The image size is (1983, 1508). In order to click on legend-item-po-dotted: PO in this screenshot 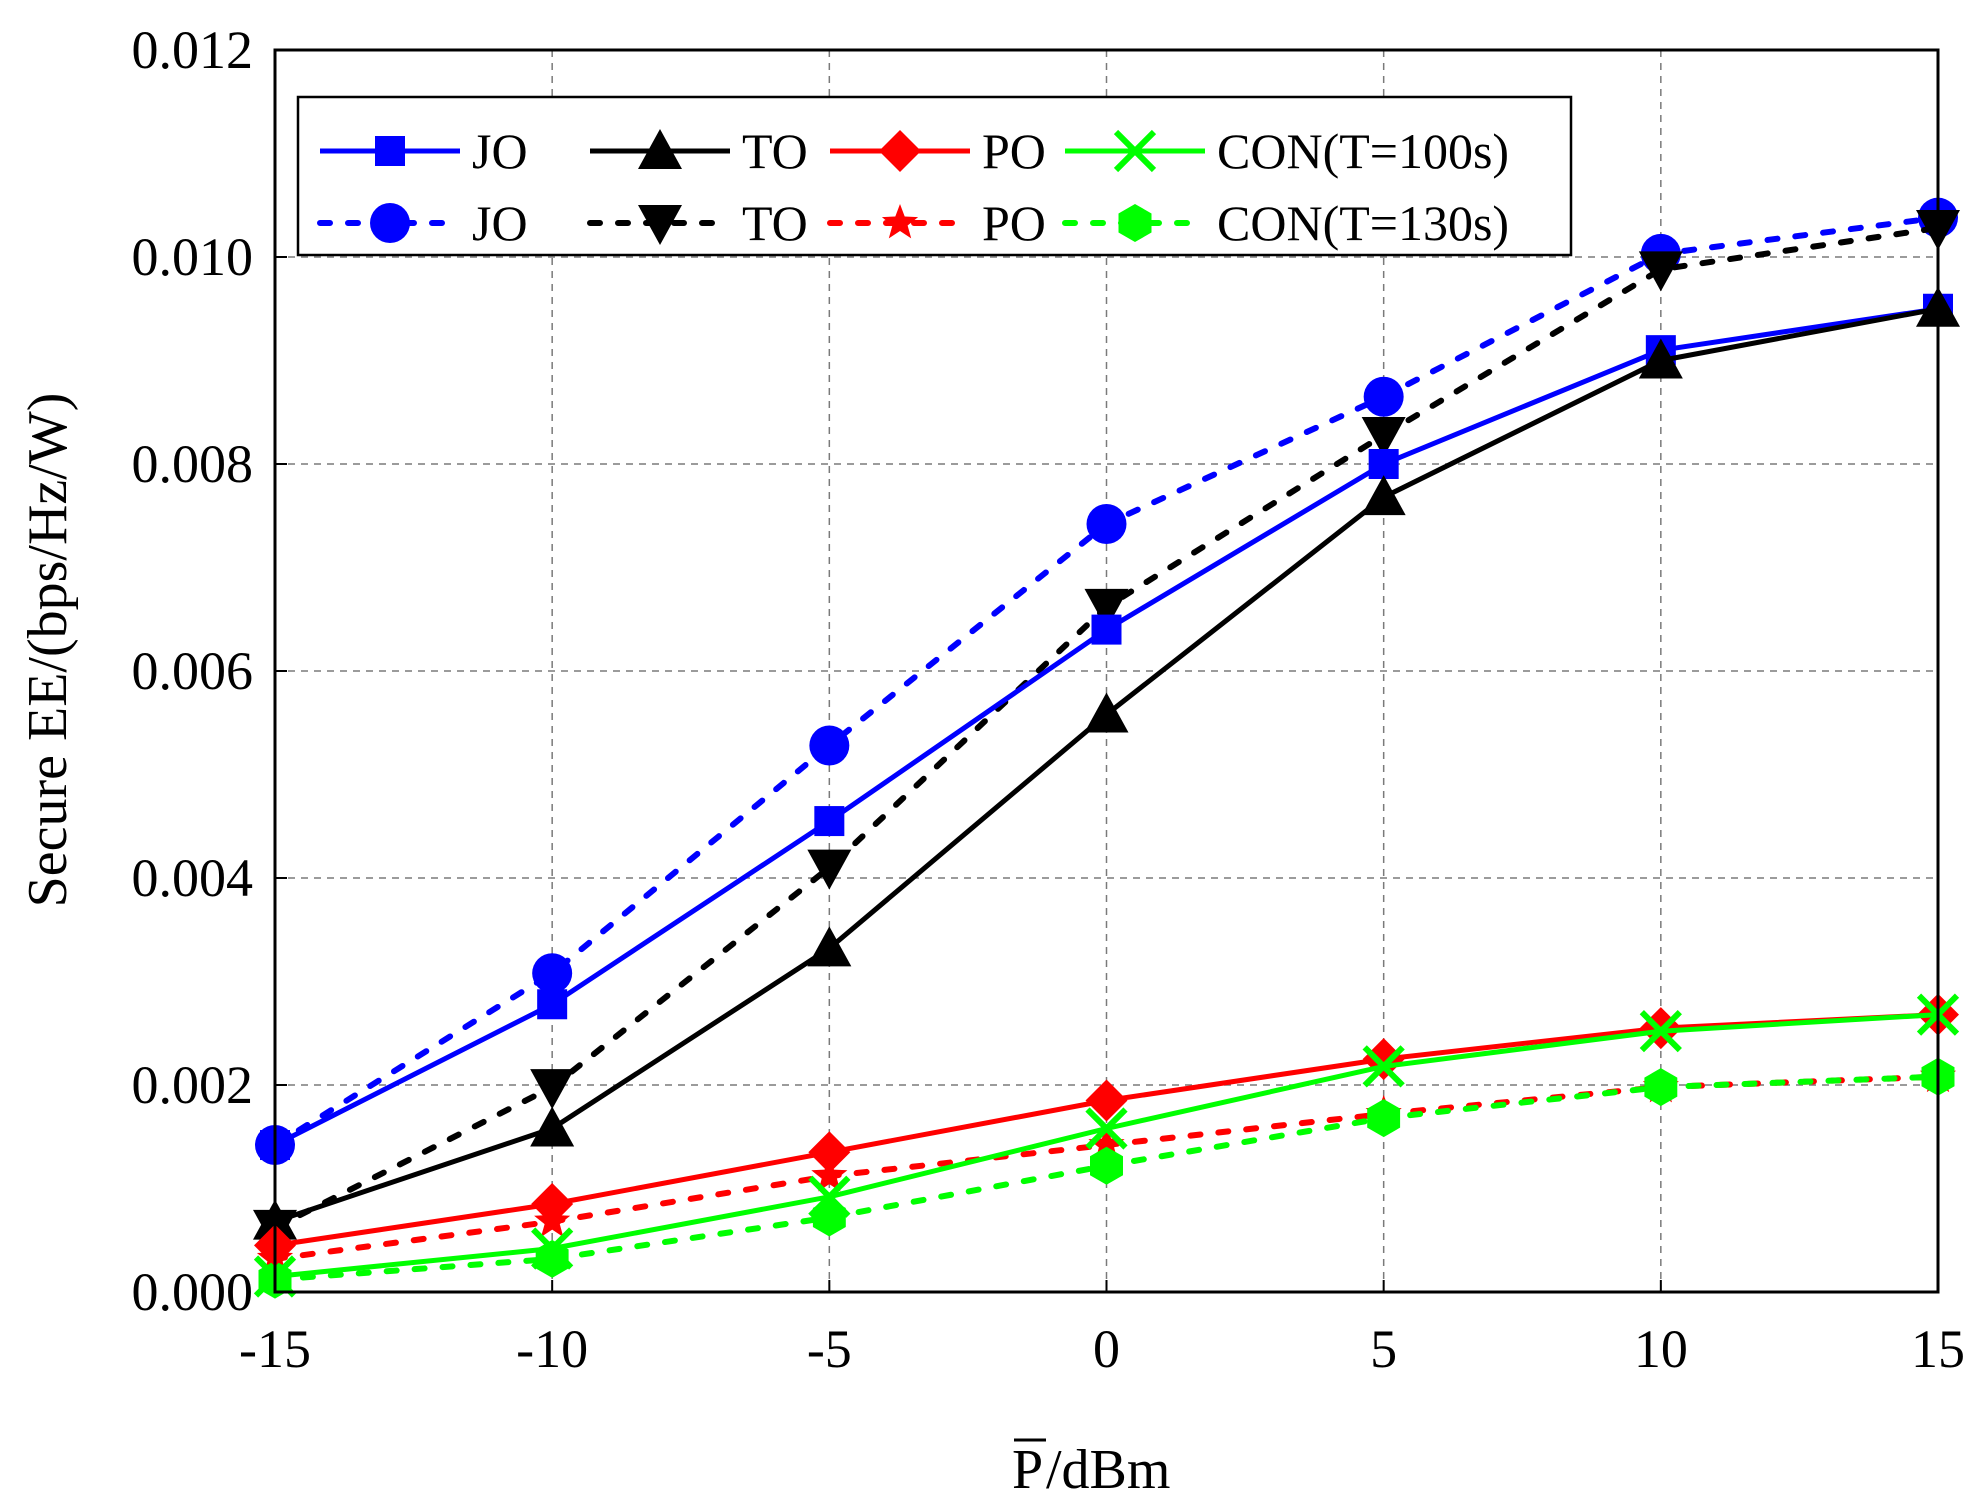, I will do `click(936, 223)`.